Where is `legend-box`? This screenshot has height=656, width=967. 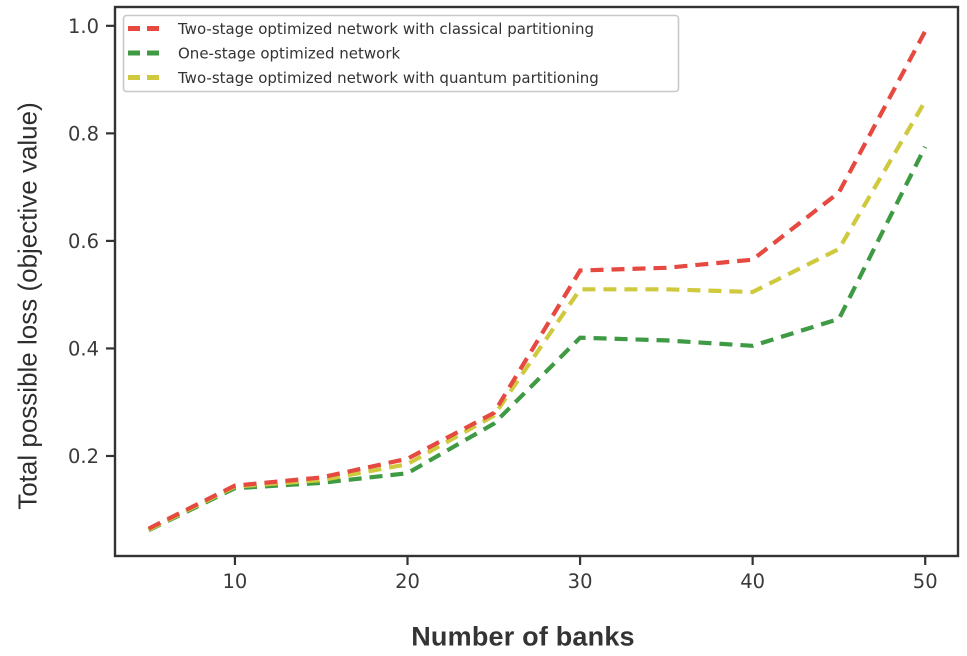 legend-box is located at coordinates (401, 53).